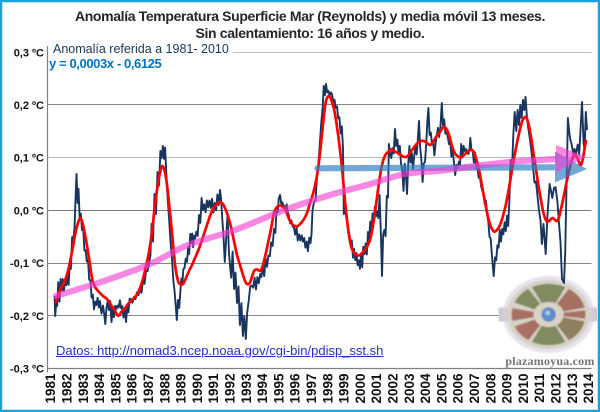 This screenshot has width=600, height=412. Describe the element at coordinates (393, 389) in the screenshot. I see `svg-text: 2002` at that location.